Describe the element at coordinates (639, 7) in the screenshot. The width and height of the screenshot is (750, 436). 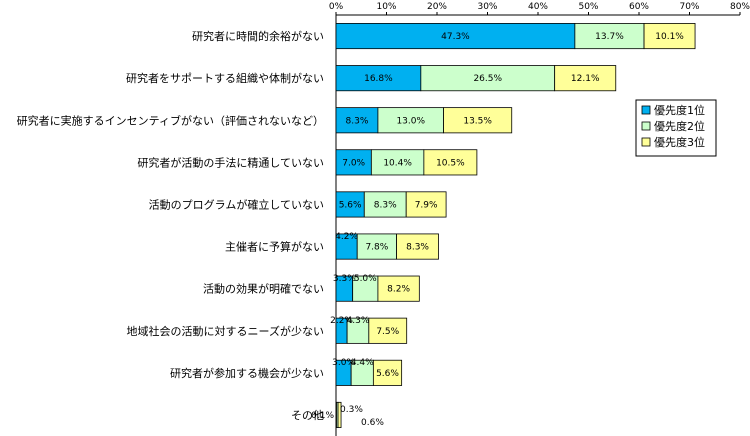
I see `x-tick-label: 60%` at that location.